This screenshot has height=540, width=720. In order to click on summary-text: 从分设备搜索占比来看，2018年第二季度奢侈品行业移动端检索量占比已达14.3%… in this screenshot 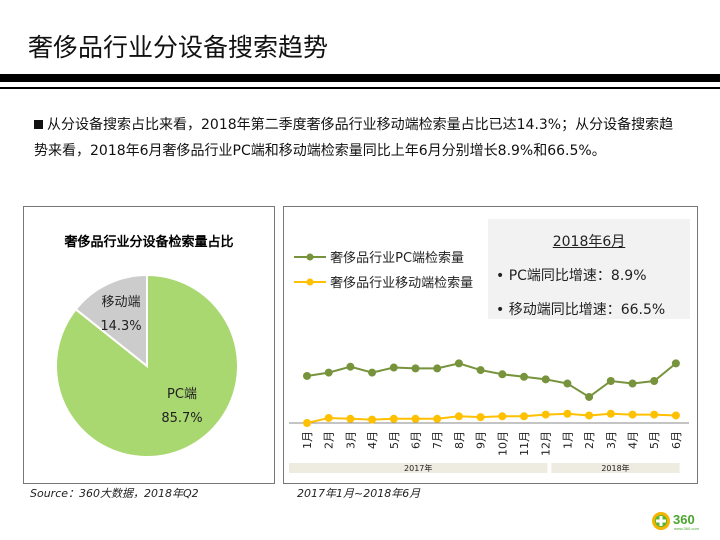, I will do `click(354, 138)`.